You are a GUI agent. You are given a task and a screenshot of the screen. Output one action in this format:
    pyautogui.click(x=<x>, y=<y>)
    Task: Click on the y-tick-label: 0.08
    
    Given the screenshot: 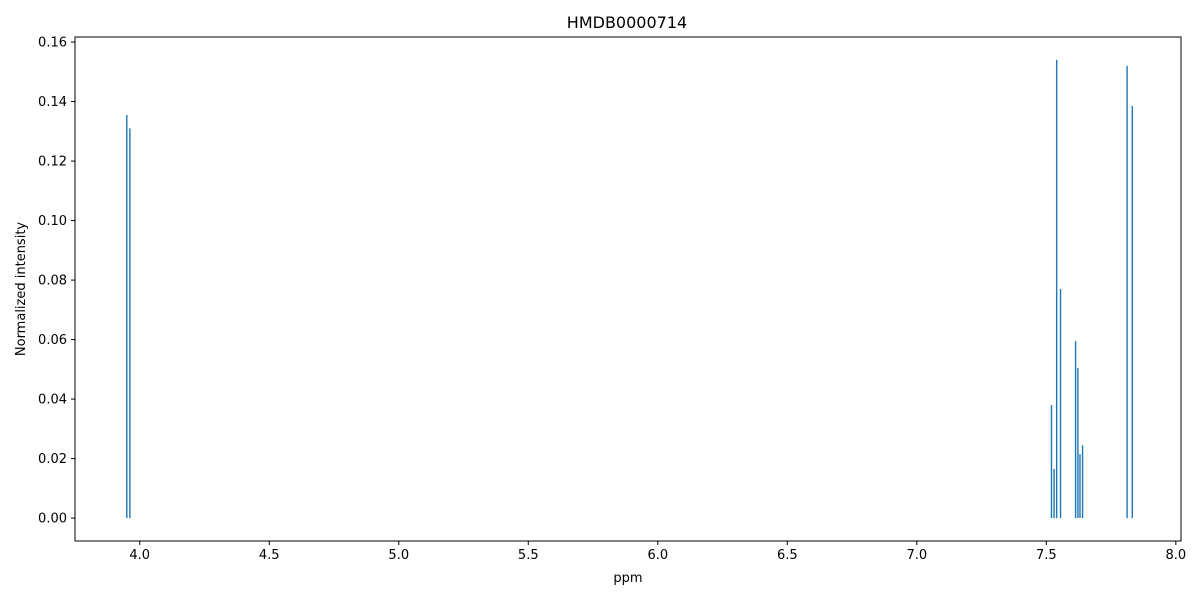 What is the action you would take?
    pyautogui.click(x=52, y=281)
    